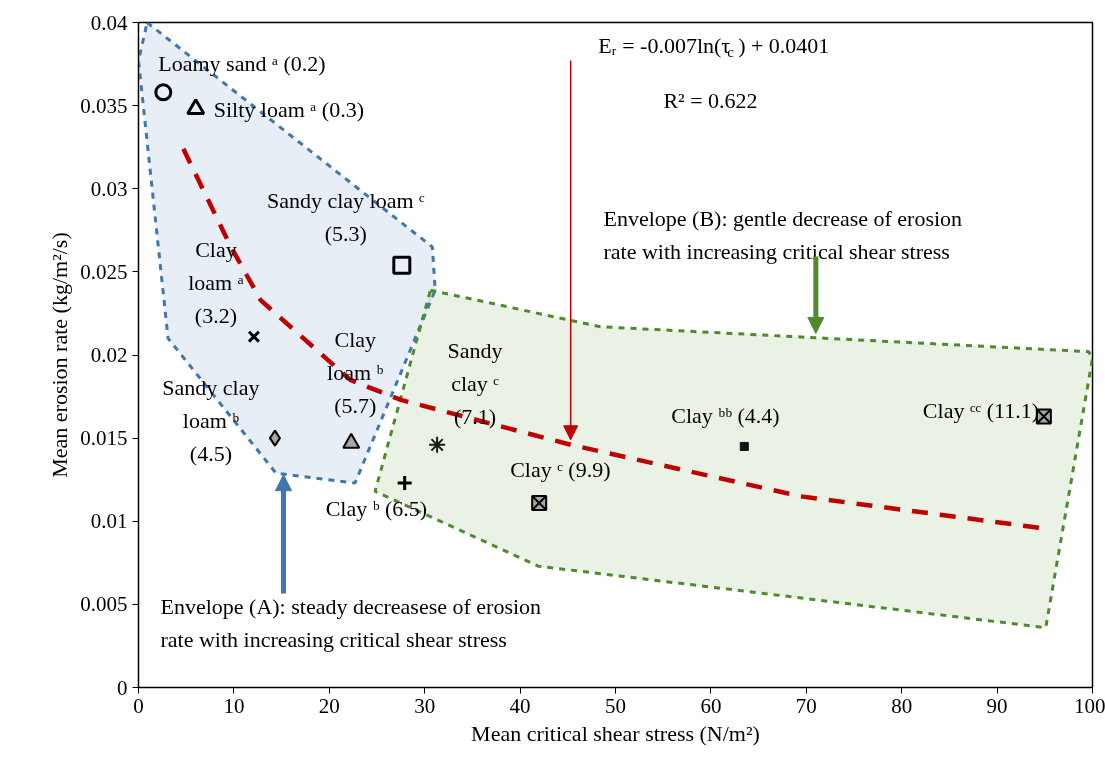 Image resolution: width=1105 pixels, height=778 pixels. Describe the element at coordinates (351, 622) in the screenshot. I see `annotation: Envelope (A): steady decreasese of erosion rate with increasing critical shear stress` at that location.